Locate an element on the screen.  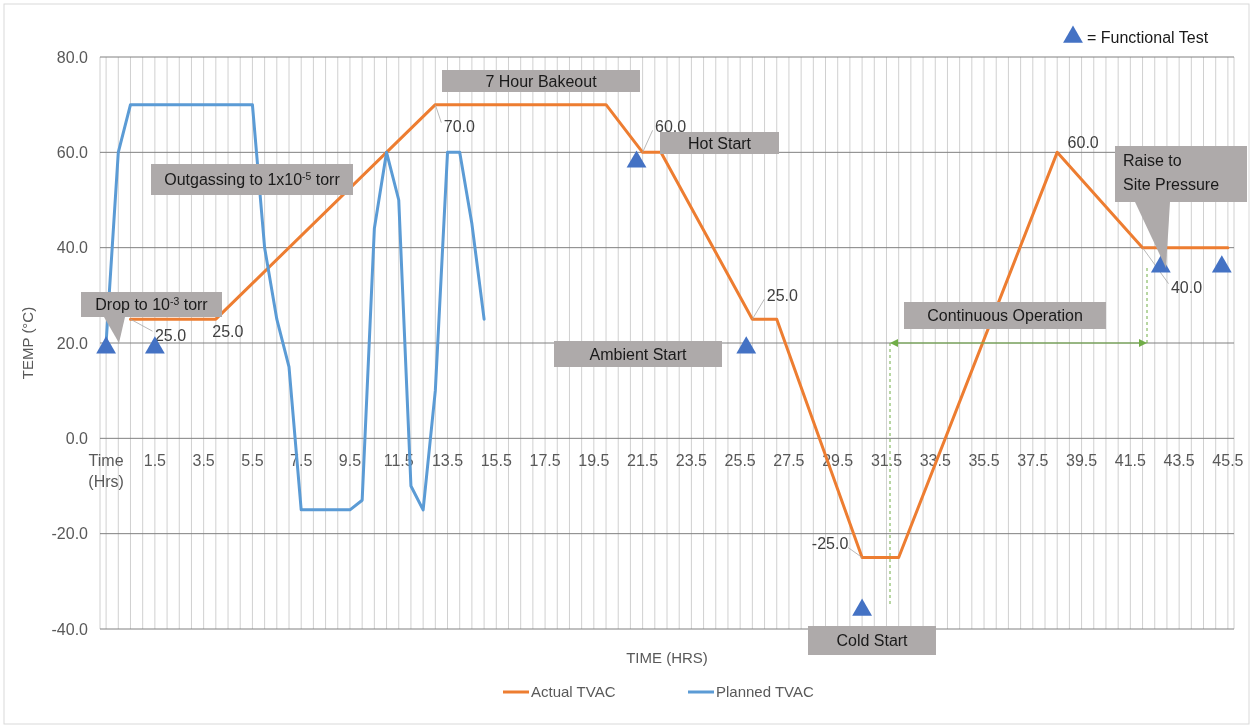
x-tick-label: 43.5 is located at coordinates (1179, 461).